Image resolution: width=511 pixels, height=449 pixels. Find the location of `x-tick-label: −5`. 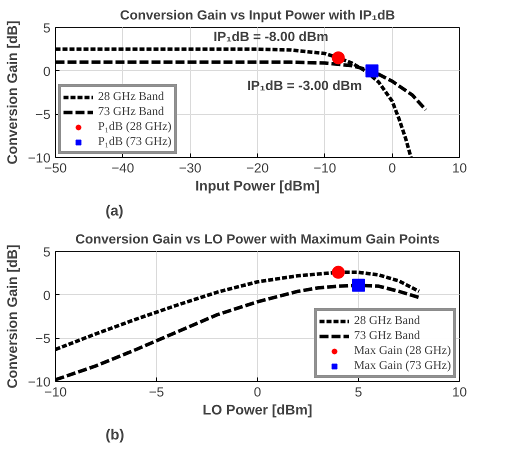

x-tick-label: −5 is located at coordinates (156, 392).